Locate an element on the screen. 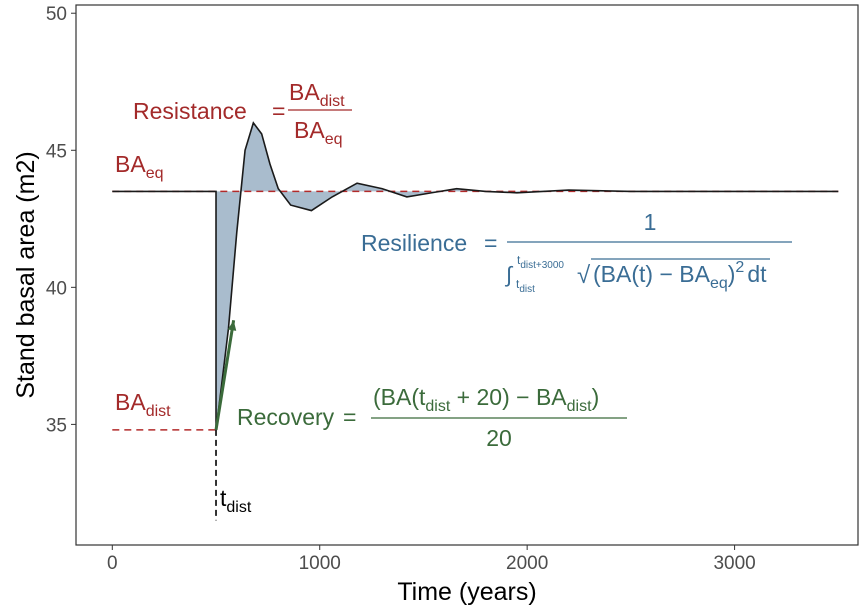 This screenshot has width=868, height=612. recovery-name: Recovery is located at coordinates (286, 417).